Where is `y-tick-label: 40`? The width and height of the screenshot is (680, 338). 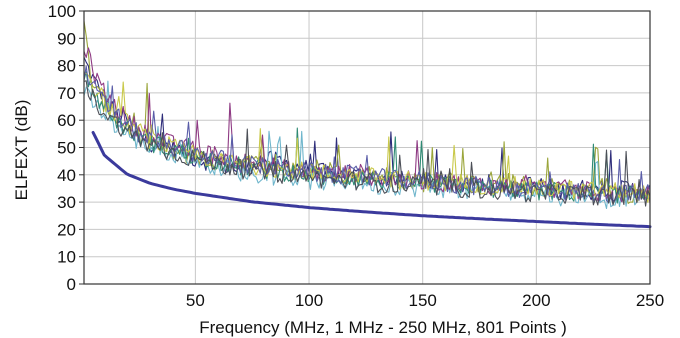
y-tick-label: 40 is located at coordinates (66, 175).